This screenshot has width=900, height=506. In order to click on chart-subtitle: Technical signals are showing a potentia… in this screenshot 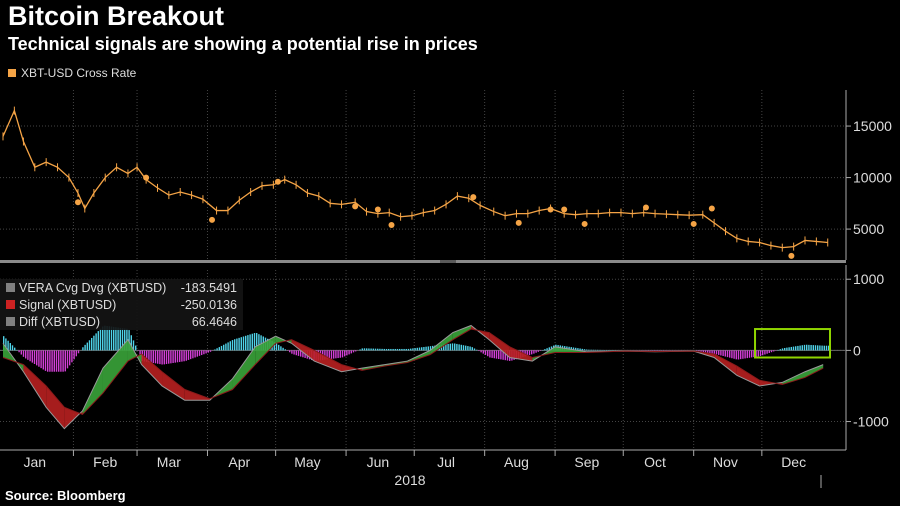, I will do `click(243, 44)`.